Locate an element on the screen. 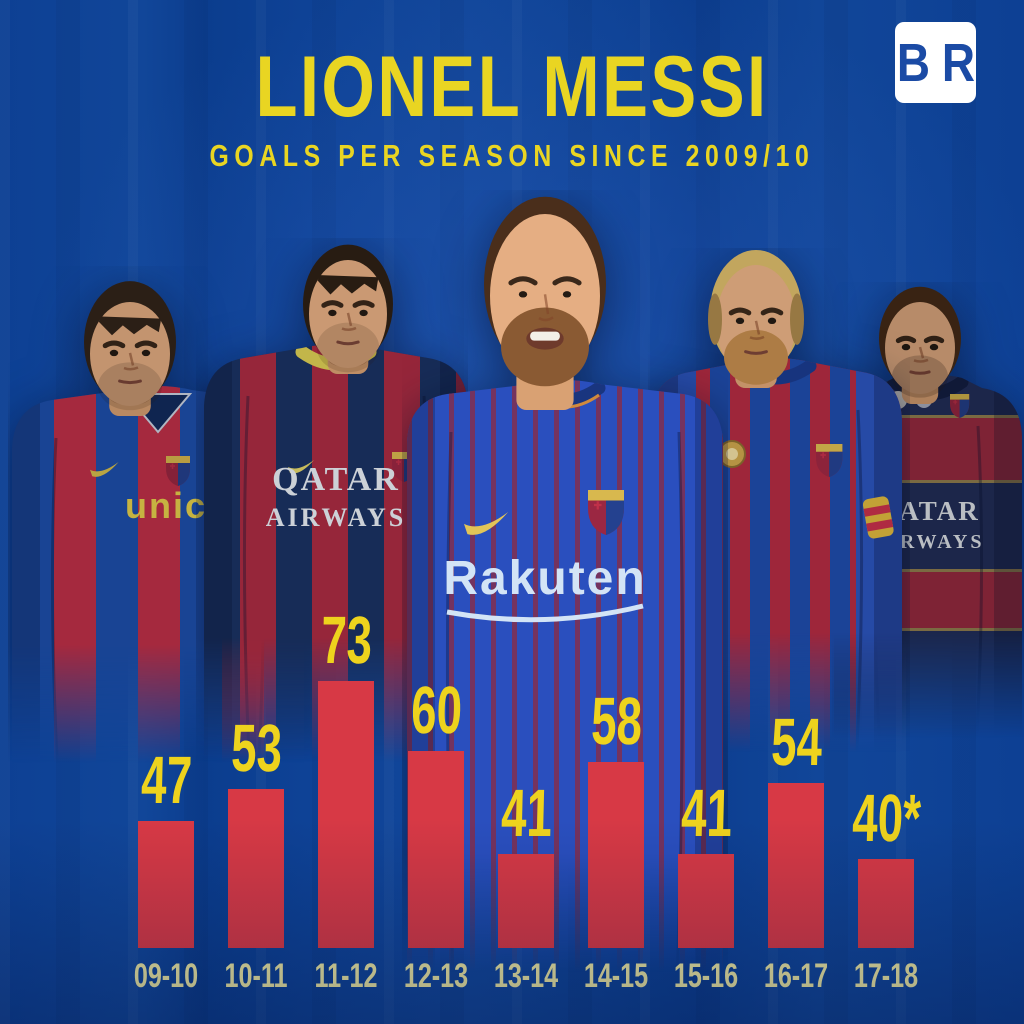 This screenshot has width=1024, height=1024. bar-value-label: 47 is located at coordinates (166, 781).